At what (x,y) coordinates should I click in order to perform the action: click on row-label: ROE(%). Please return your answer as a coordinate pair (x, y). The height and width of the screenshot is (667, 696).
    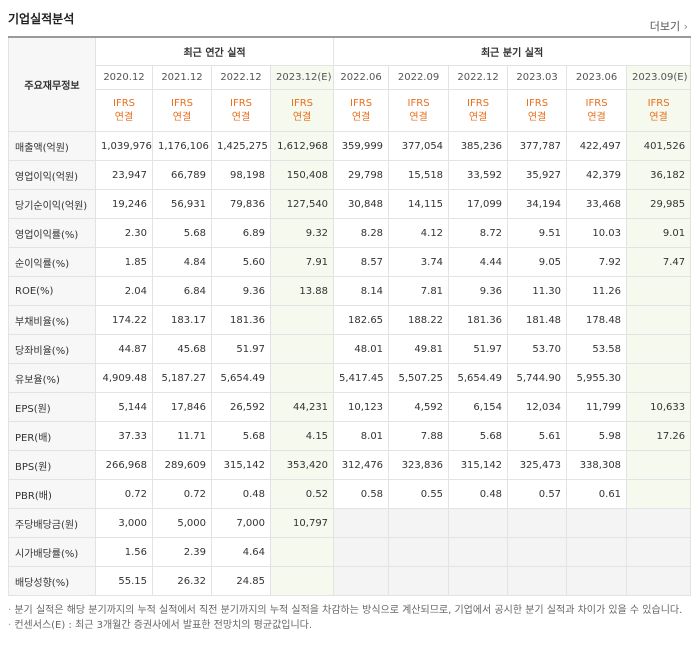
    Looking at the image, I should click on (52, 291).